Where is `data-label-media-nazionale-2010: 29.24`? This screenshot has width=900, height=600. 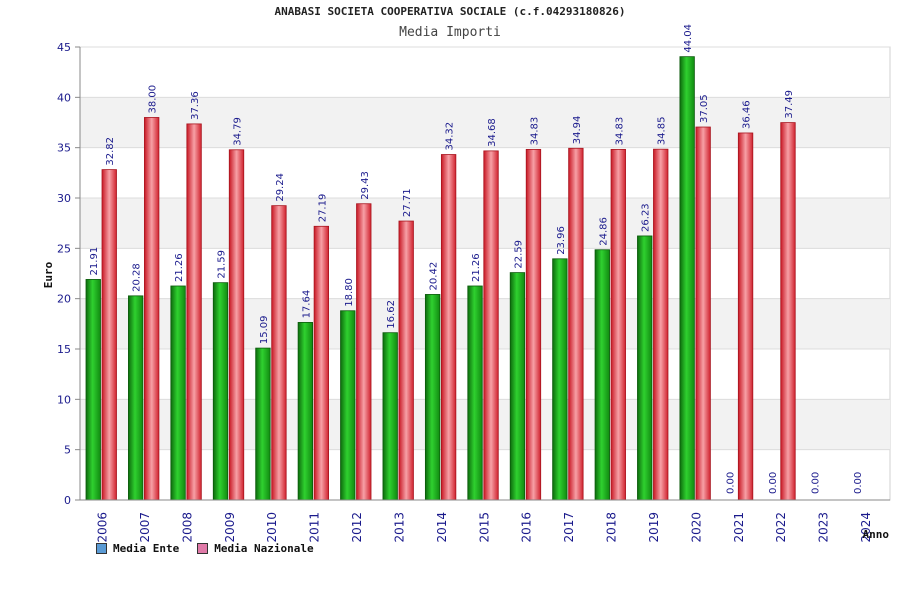
data-label-media-nazionale-2010: 29.24 is located at coordinates (280, 187).